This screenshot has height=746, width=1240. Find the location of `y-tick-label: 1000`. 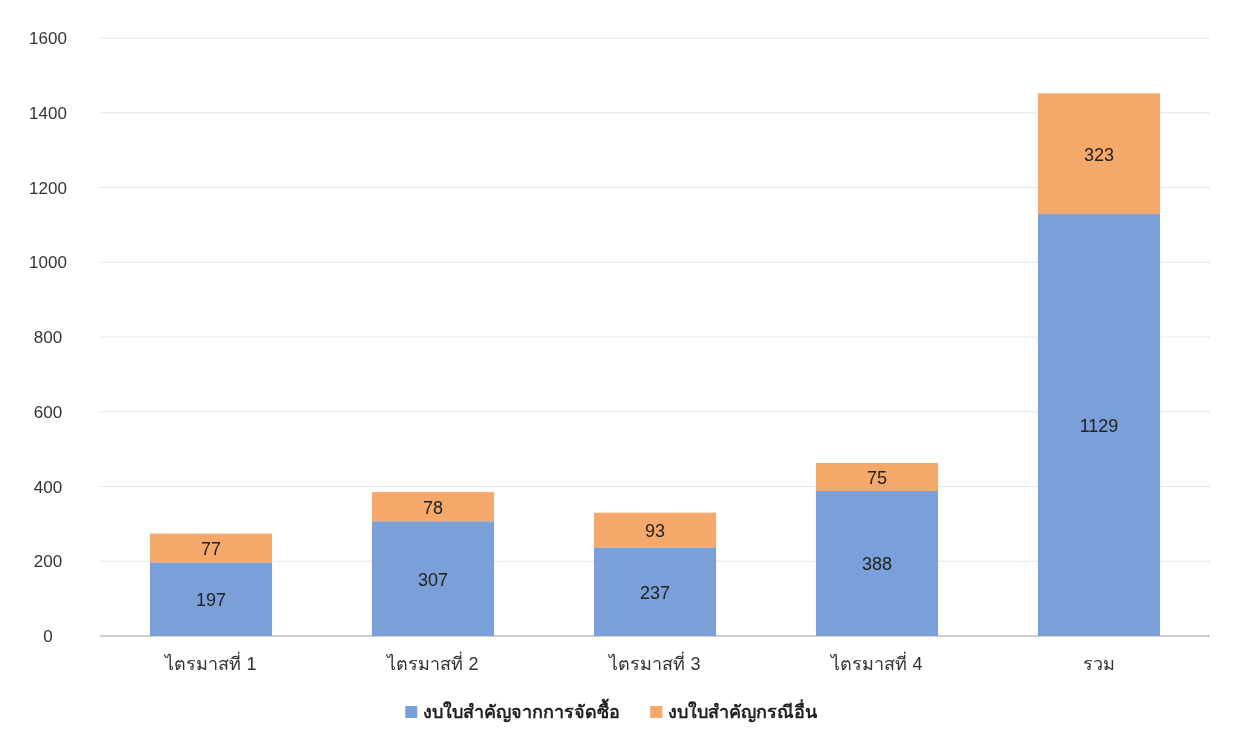

y-tick-label: 1000 is located at coordinates (48, 263).